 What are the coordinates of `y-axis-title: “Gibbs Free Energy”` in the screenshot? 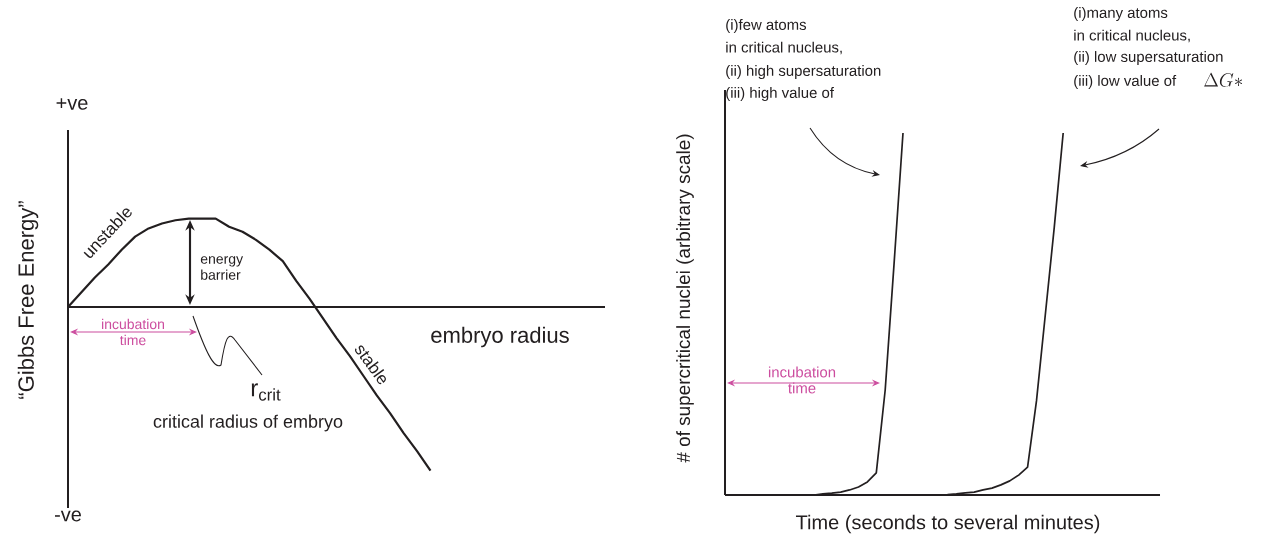 It's located at (28, 300).